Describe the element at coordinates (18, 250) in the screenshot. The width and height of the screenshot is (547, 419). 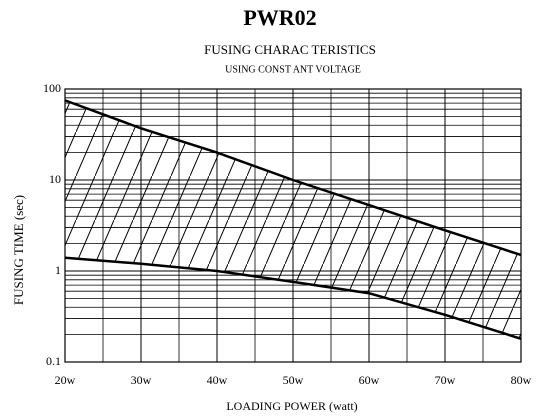
I see `y-axis-label: FUSING TIME (sec)` at that location.